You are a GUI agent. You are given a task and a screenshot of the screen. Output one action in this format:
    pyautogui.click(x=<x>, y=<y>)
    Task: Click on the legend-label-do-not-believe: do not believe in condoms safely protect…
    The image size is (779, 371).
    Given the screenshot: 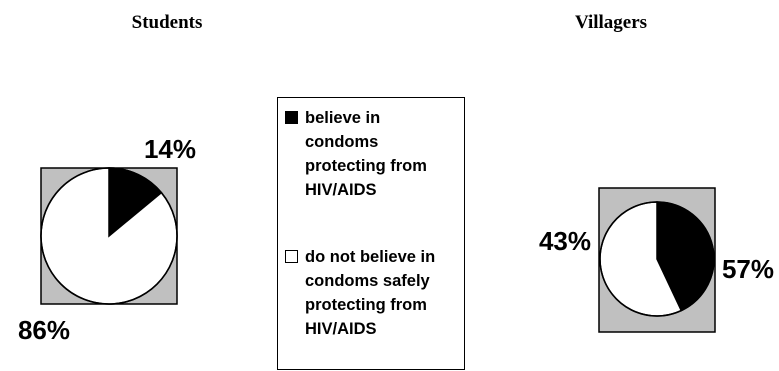 What is the action you would take?
    pyautogui.click(x=370, y=293)
    